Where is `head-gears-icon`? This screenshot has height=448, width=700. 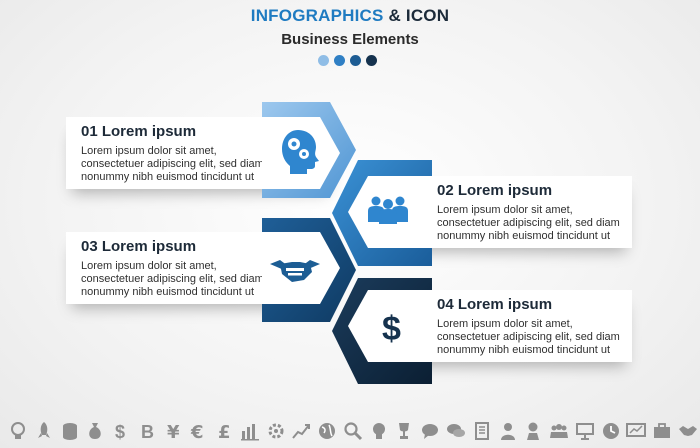
head-gears-icon is located at coordinates (300, 152).